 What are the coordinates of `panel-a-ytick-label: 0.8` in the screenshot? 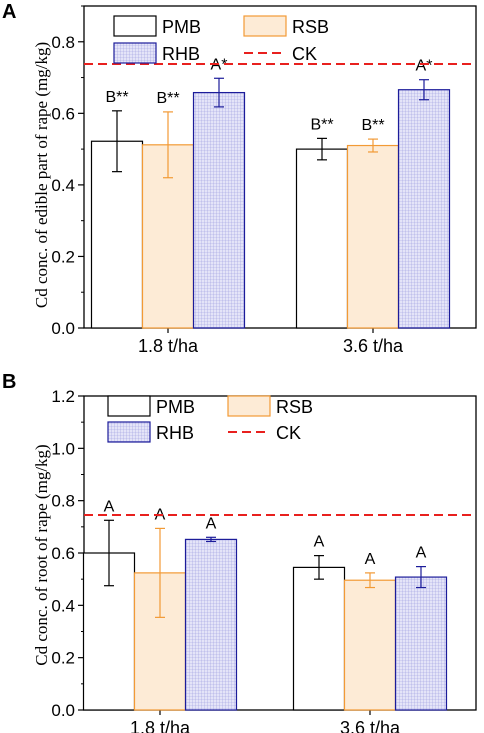 It's located at (63, 42).